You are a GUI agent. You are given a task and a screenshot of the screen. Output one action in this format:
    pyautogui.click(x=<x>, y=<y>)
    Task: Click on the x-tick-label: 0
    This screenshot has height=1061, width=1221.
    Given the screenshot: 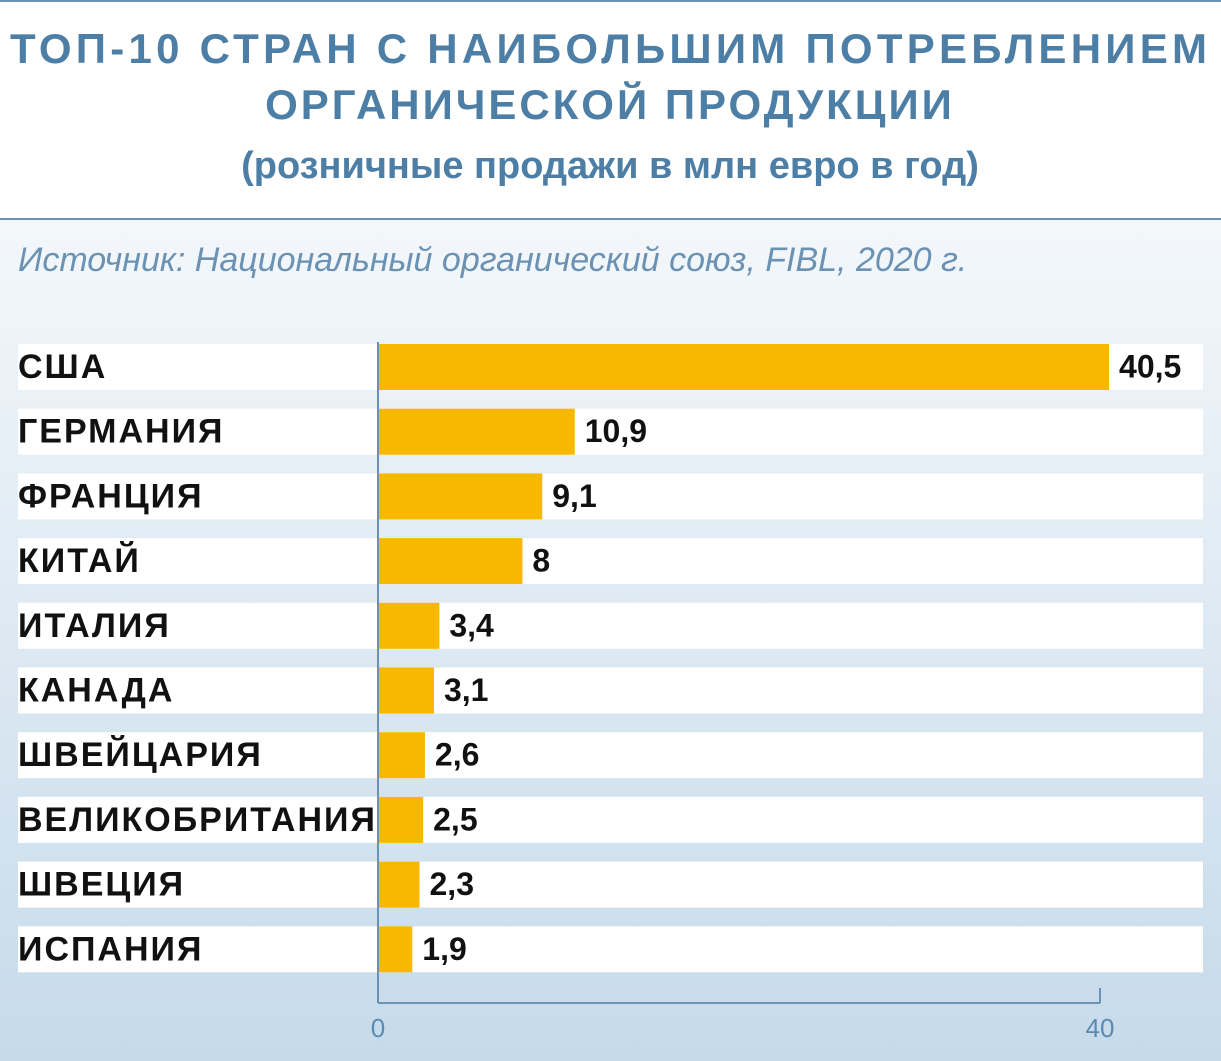 What is the action you would take?
    pyautogui.click(x=378, y=1028)
    